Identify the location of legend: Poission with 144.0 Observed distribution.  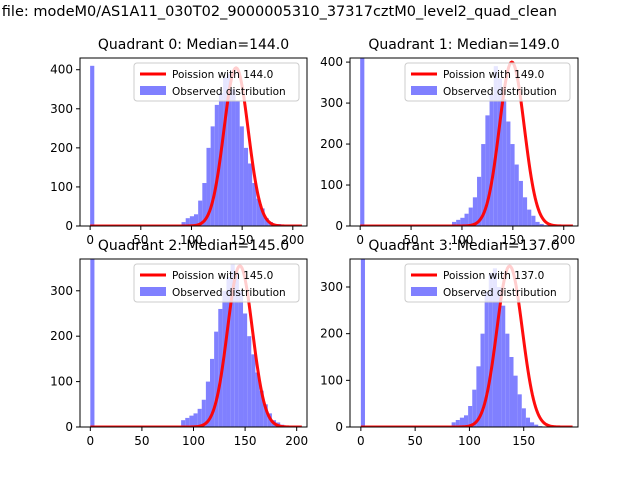
(216, 82).